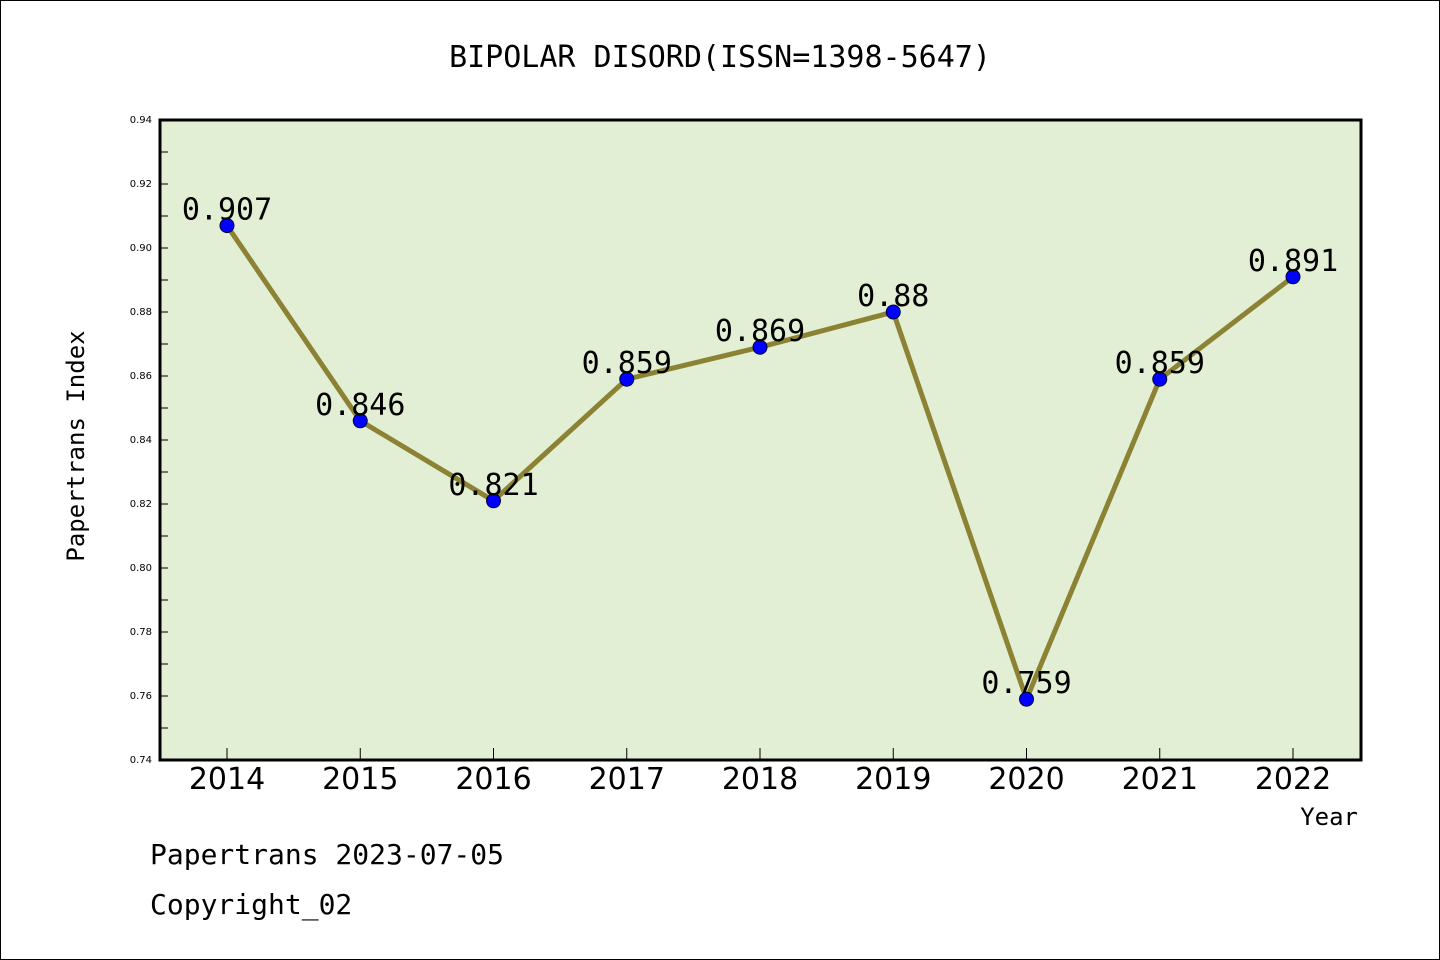  Describe the element at coordinates (141, 184) in the screenshot. I see `y-tick-label: 0.92` at that location.